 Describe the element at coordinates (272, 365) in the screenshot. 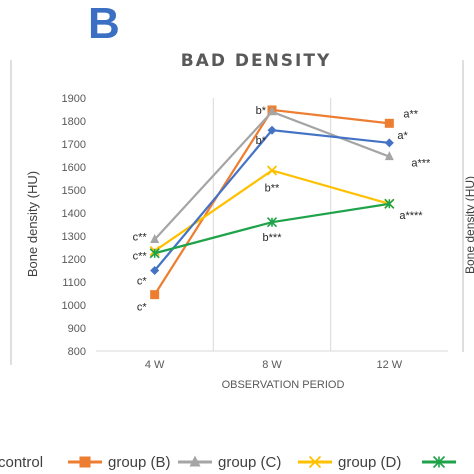

I see `x-tick-label: 8 W` at that location.